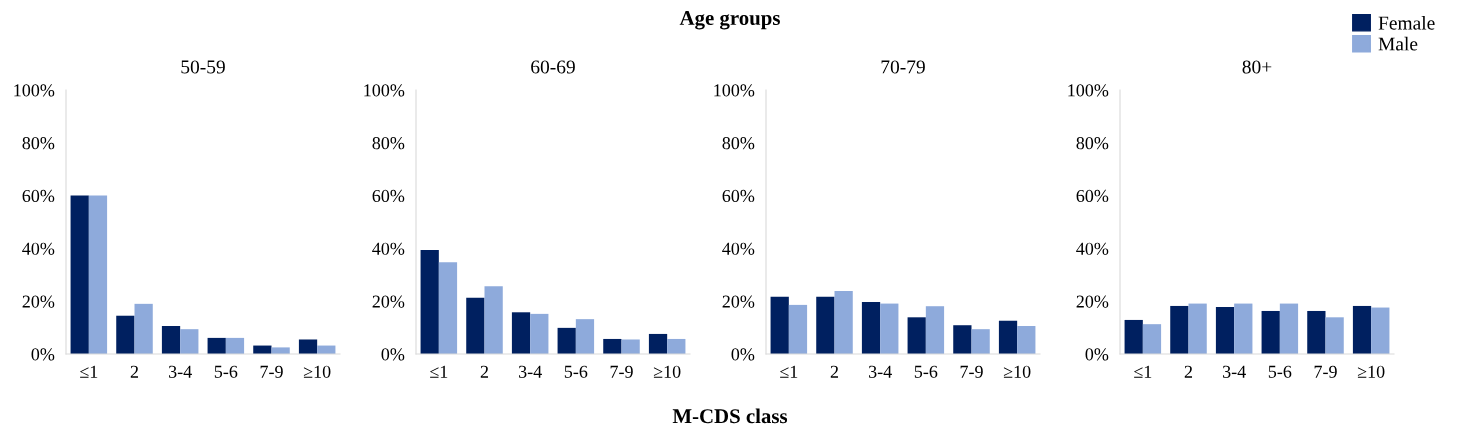  What do you see at coordinates (730, 416) in the screenshot?
I see `text: M-CDS class` at bounding box center [730, 416].